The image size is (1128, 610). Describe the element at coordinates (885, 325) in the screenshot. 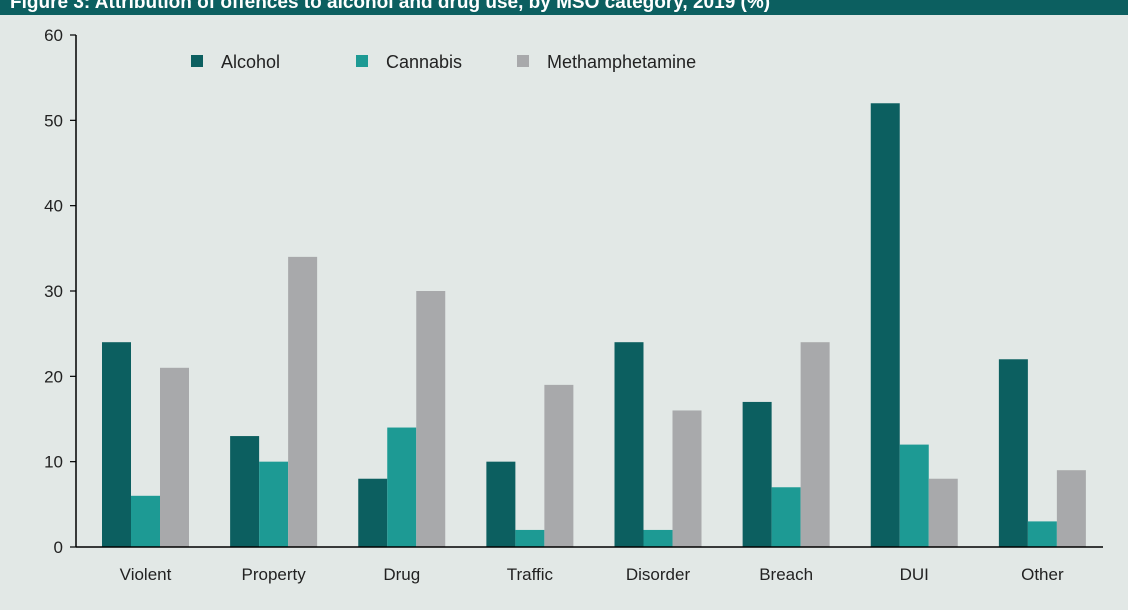

I see `bar-alcohol-dui` at that location.